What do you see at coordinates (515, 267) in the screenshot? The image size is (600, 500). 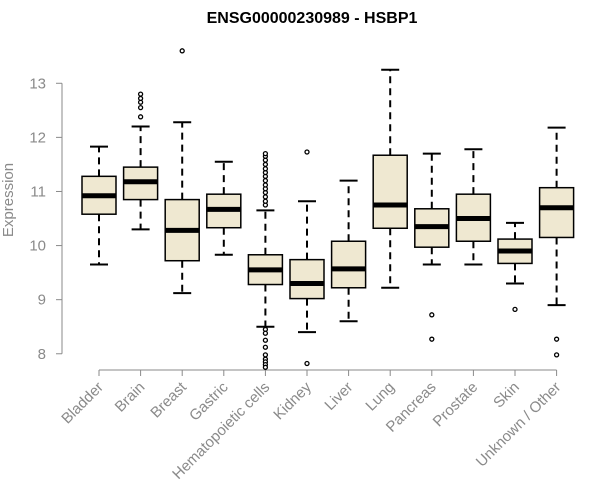 I see `box-skin` at bounding box center [515, 267].